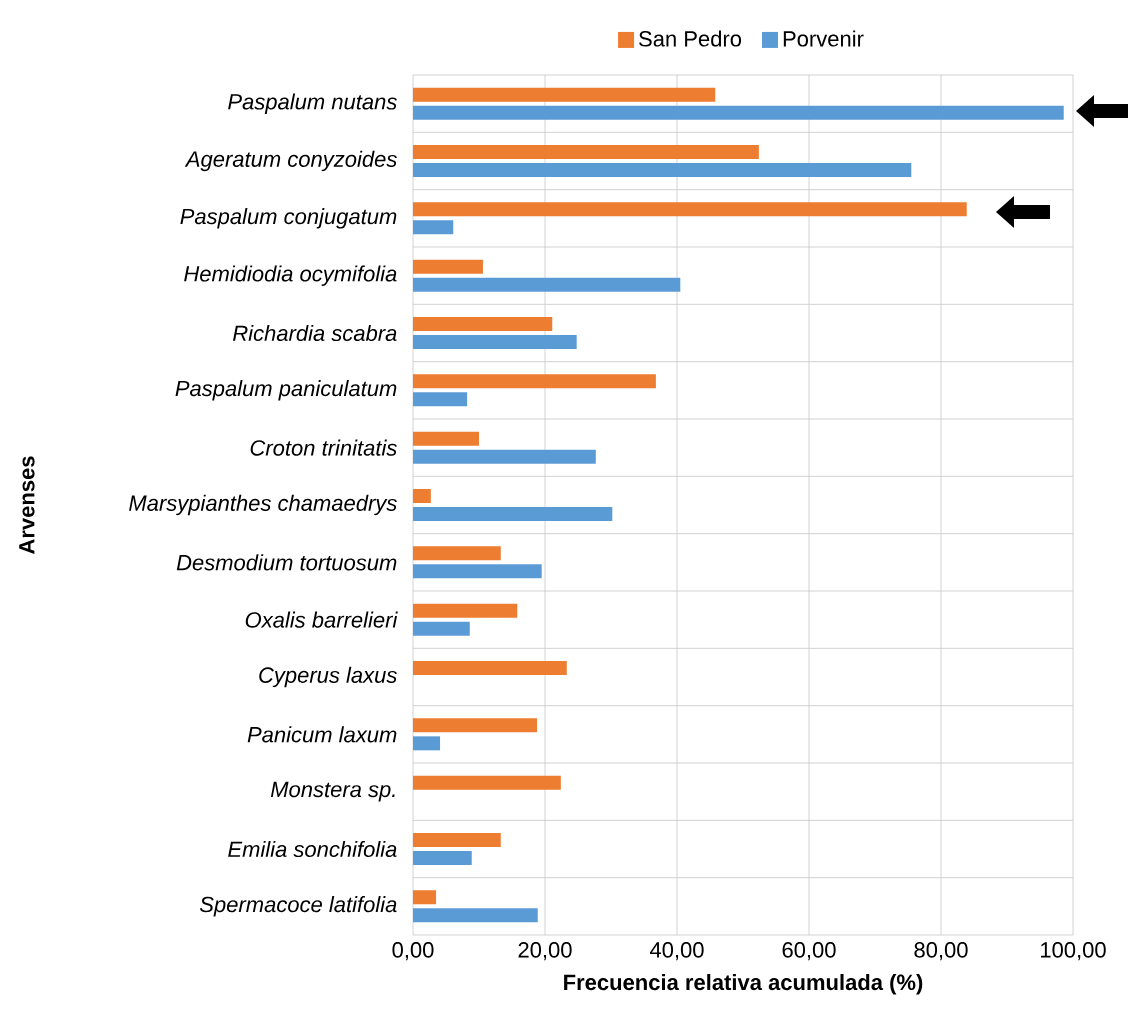 The image size is (1130, 1023). I want to click on y-tick-label: Richardia scabra, so click(315, 333).